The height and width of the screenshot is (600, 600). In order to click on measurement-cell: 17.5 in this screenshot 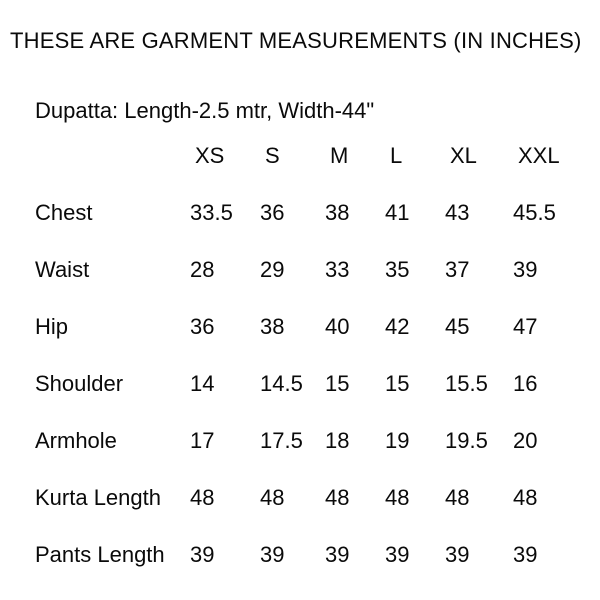, I will do `click(281, 440)`.